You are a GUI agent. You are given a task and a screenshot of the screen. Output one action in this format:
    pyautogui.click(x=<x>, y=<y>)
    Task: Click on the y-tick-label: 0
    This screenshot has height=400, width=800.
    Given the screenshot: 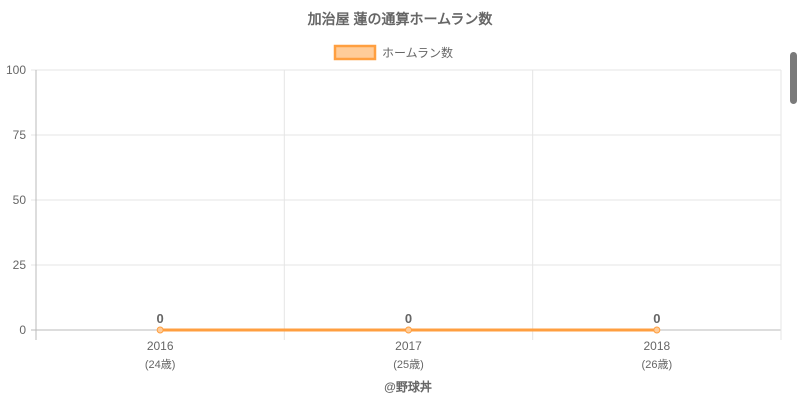 What is the action you would take?
    pyautogui.click(x=22, y=330)
    